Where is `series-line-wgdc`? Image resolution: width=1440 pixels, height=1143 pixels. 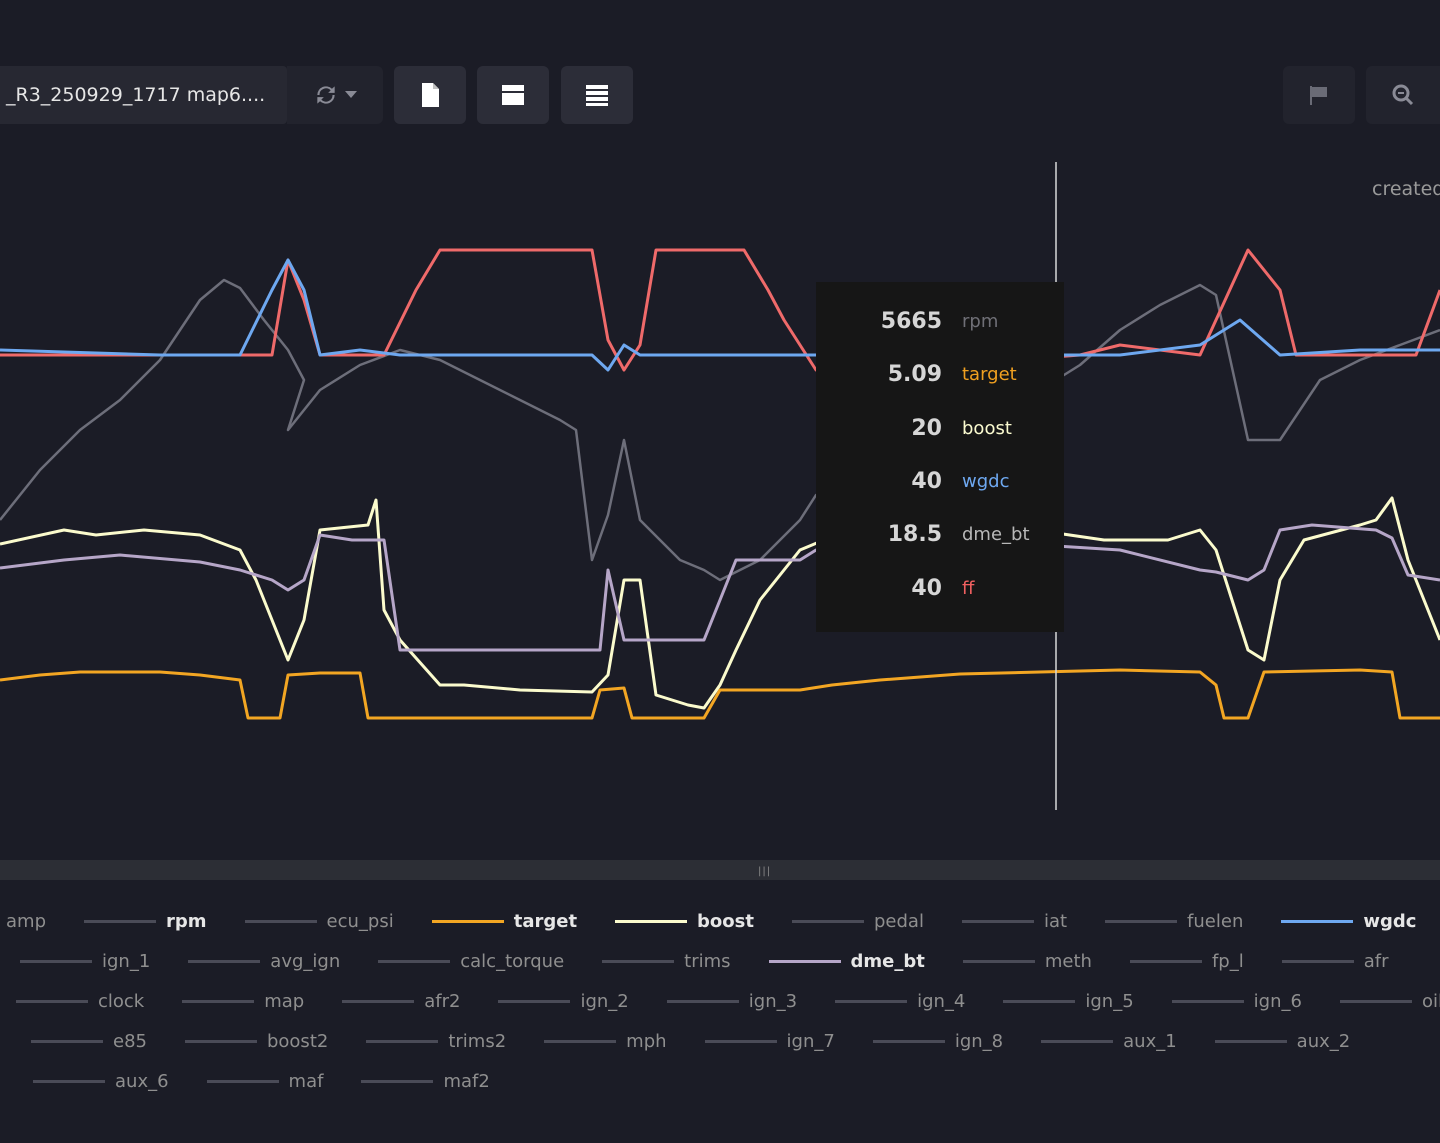 series-line-wgdc is located at coordinates (720, 315).